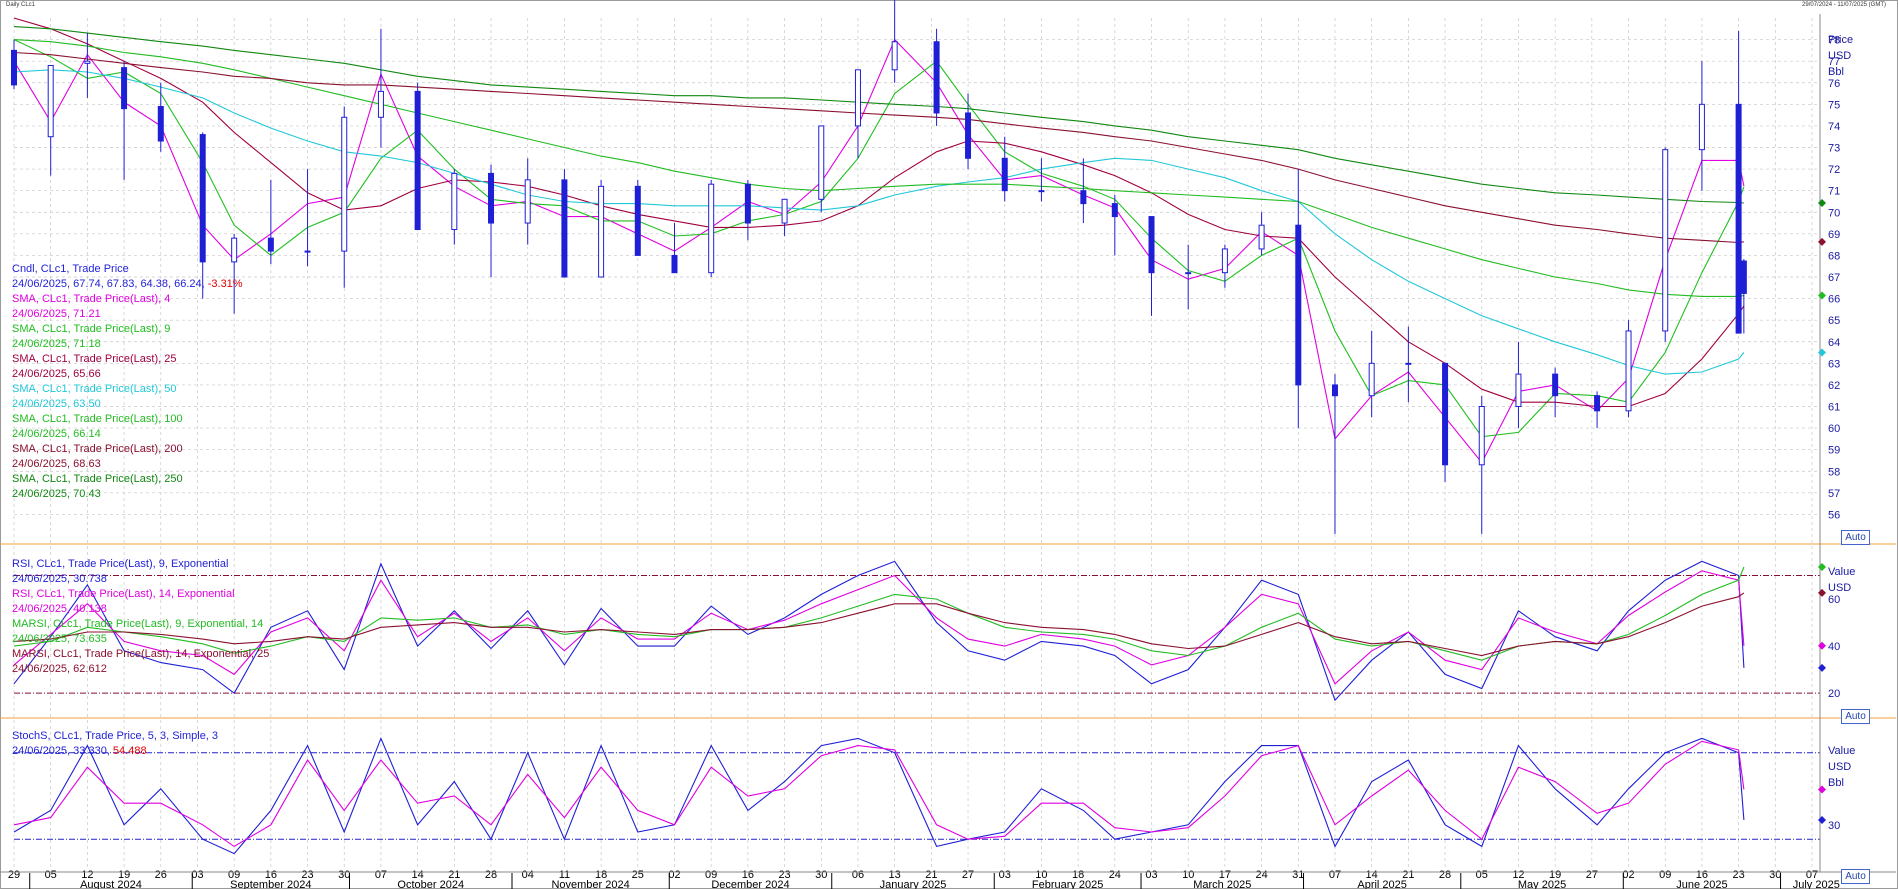 This screenshot has width=1898, height=889. I want to click on axis-title-line: Value, so click(1842, 751).